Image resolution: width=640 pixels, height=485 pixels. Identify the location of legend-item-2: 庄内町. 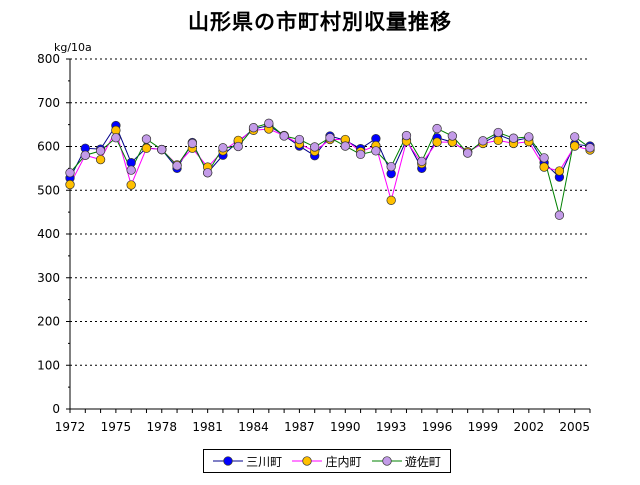
(327, 461).